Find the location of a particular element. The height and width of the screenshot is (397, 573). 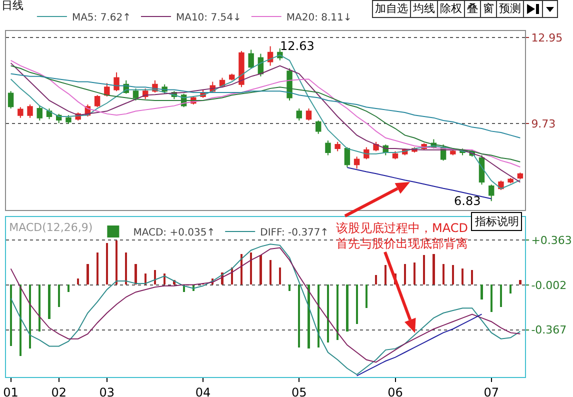

legend-label: MA20: 8.11↓ is located at coordinates (319, 18).